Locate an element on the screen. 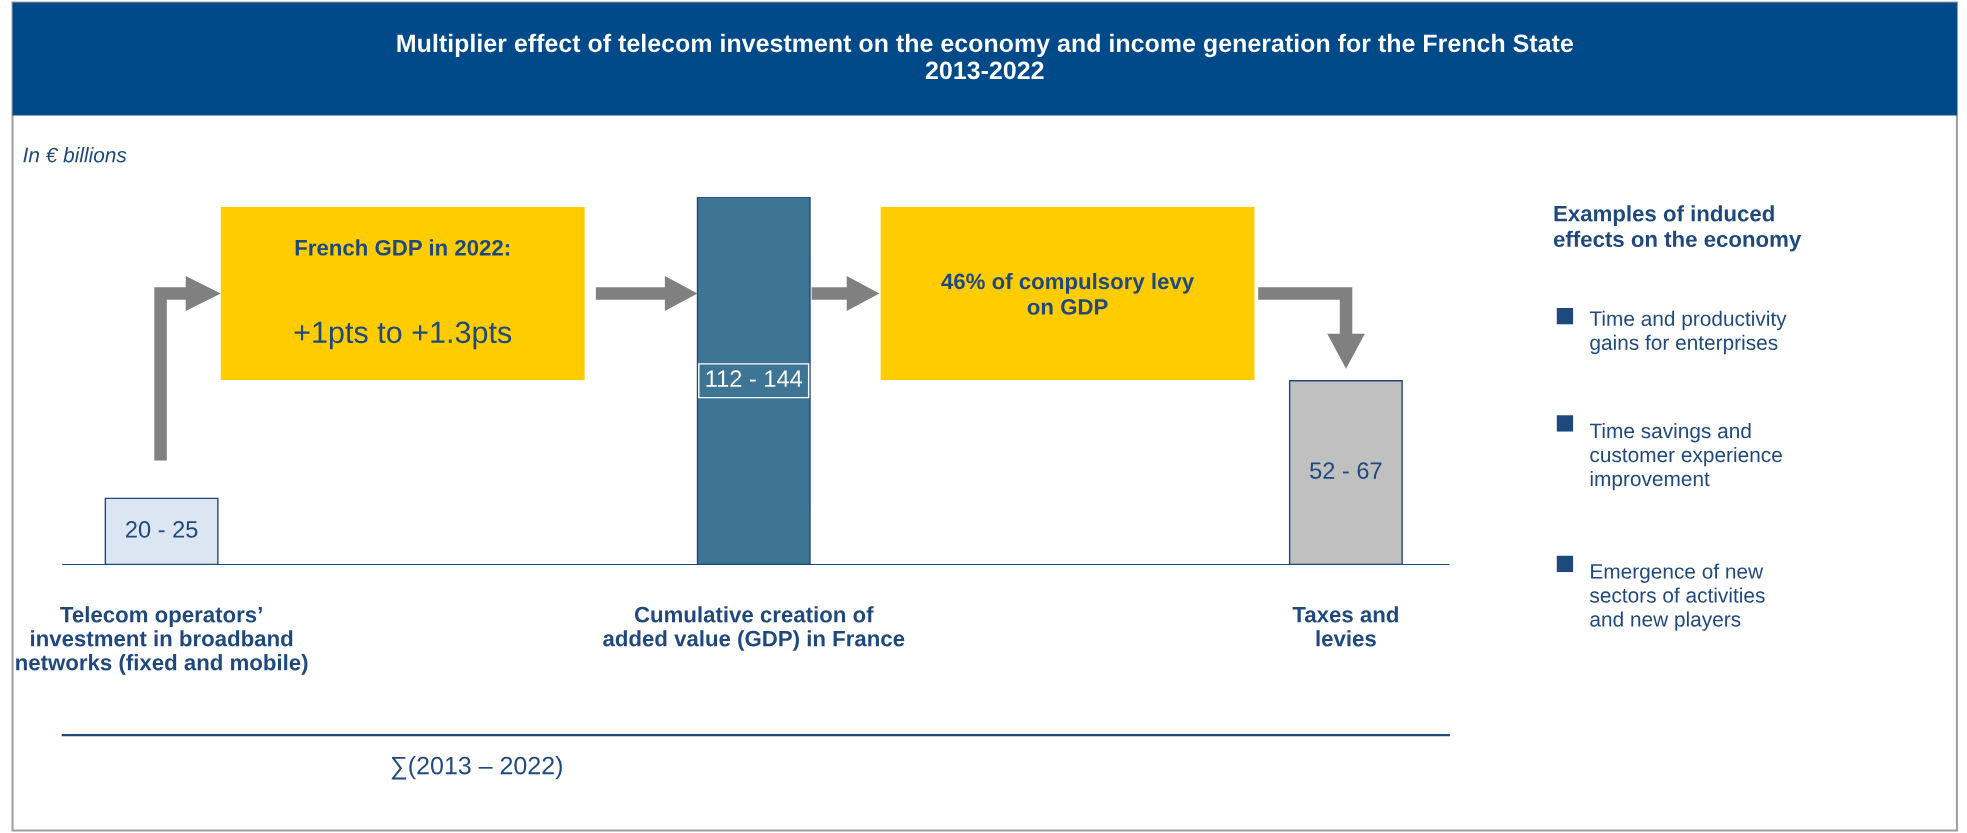  annotation: +1pts to +1.3pts is located at coordinates (403, 335).